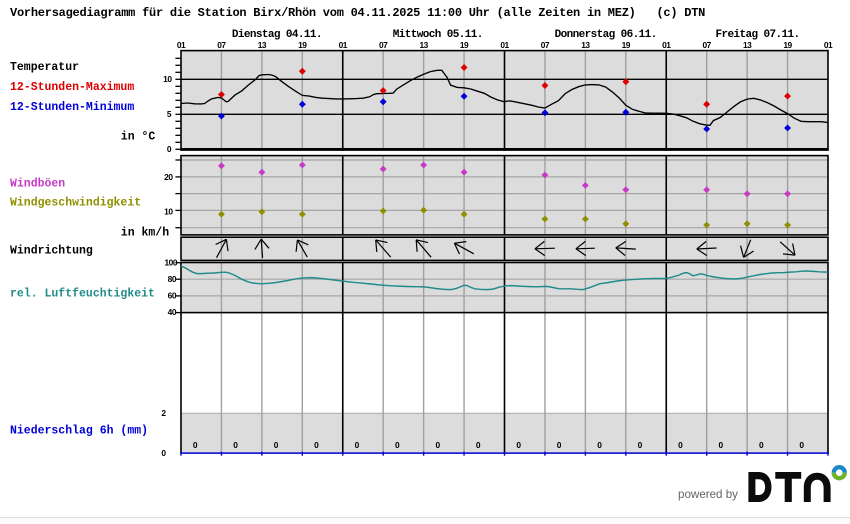  I want to click on svg-text: 20, so click(168, 177).